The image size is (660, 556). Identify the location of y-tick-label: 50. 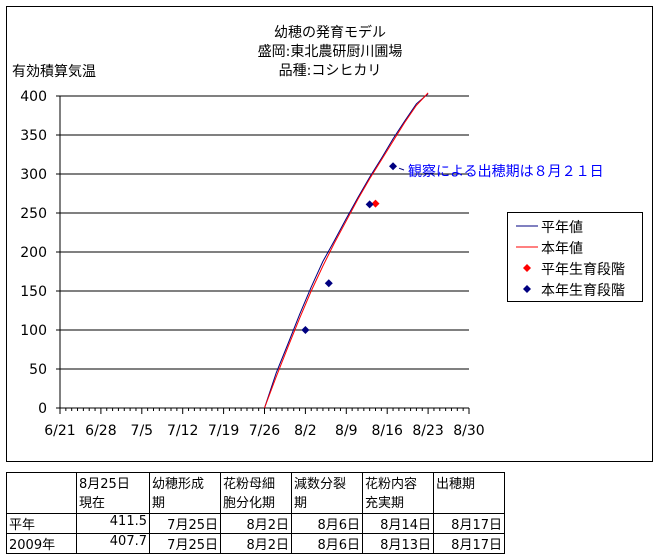
(38, 370).